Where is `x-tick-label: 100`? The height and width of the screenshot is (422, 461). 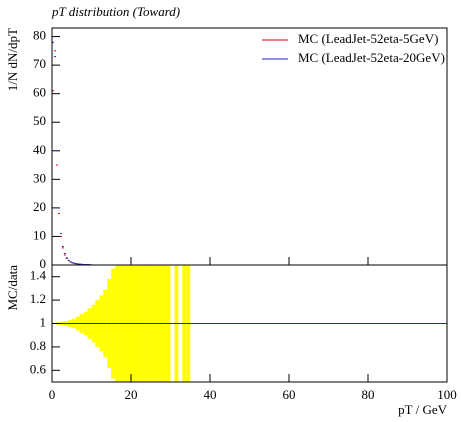 x-tick-label: 100 is located at coordinates (447, 394).